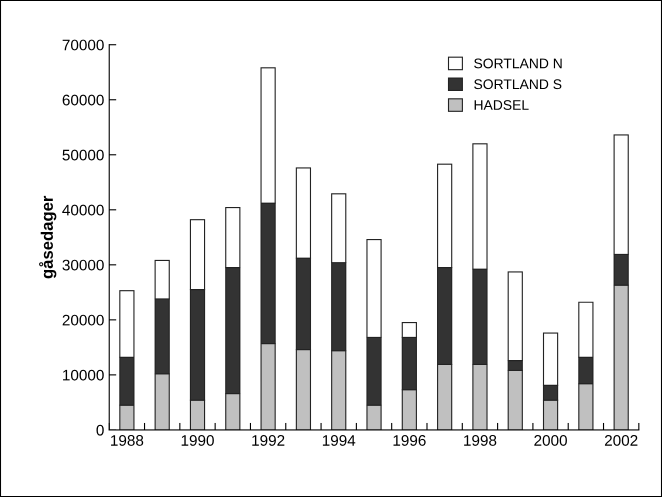  Describe the element at coordinates (83, 155) in the screenshot. I see `y-tick-label: 50000` at that location.